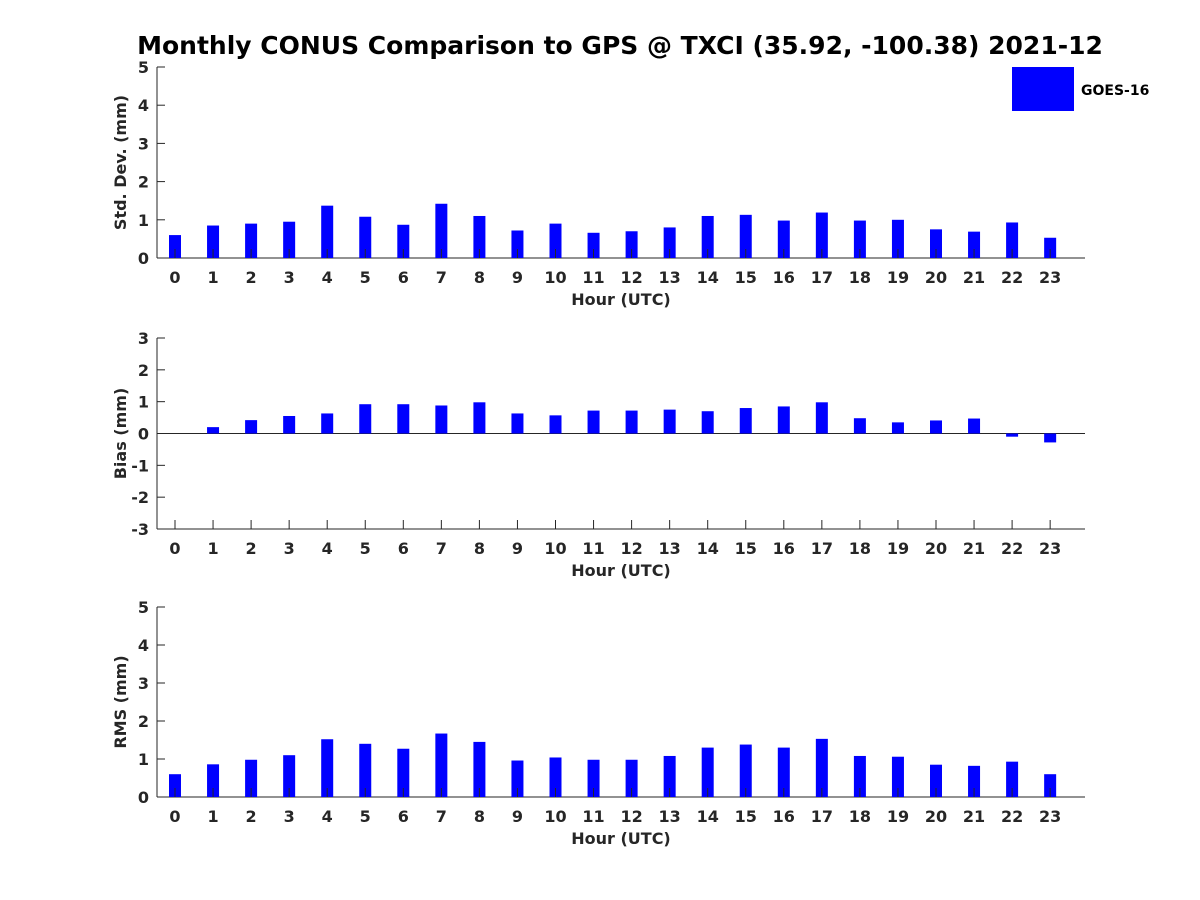 Image resolution: width=1200 pixels, height=900 pixels. I want to click on bias-x-axis-label: Hour (UTC), so click(621, 570).